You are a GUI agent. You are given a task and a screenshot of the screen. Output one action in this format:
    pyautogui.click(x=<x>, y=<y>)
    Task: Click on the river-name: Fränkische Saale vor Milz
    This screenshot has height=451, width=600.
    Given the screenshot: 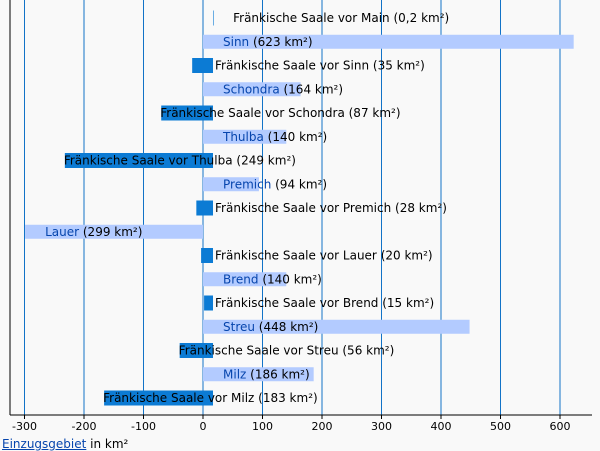 What is the action you would take?
    pyautogui.click(x=178, y=398)
    